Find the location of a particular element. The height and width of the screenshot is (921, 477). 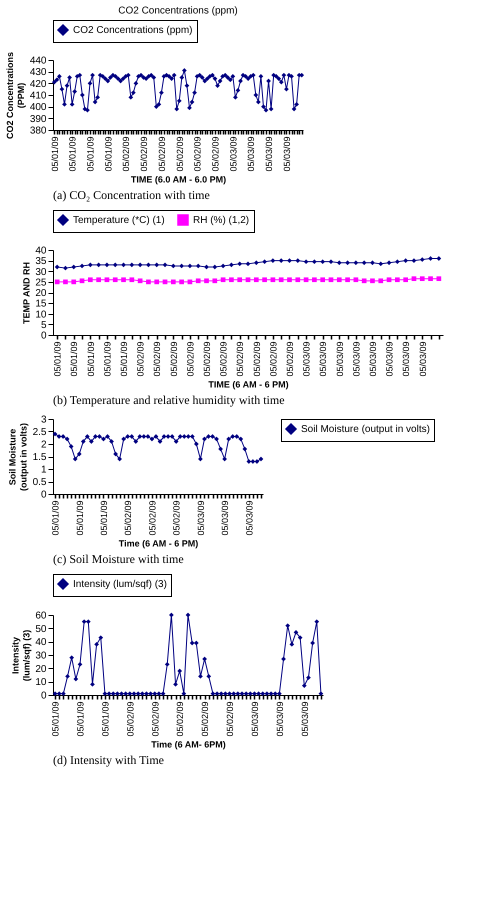

chart-title: CO2 Concentrations (ppm) is located at coordinates (178, 11).